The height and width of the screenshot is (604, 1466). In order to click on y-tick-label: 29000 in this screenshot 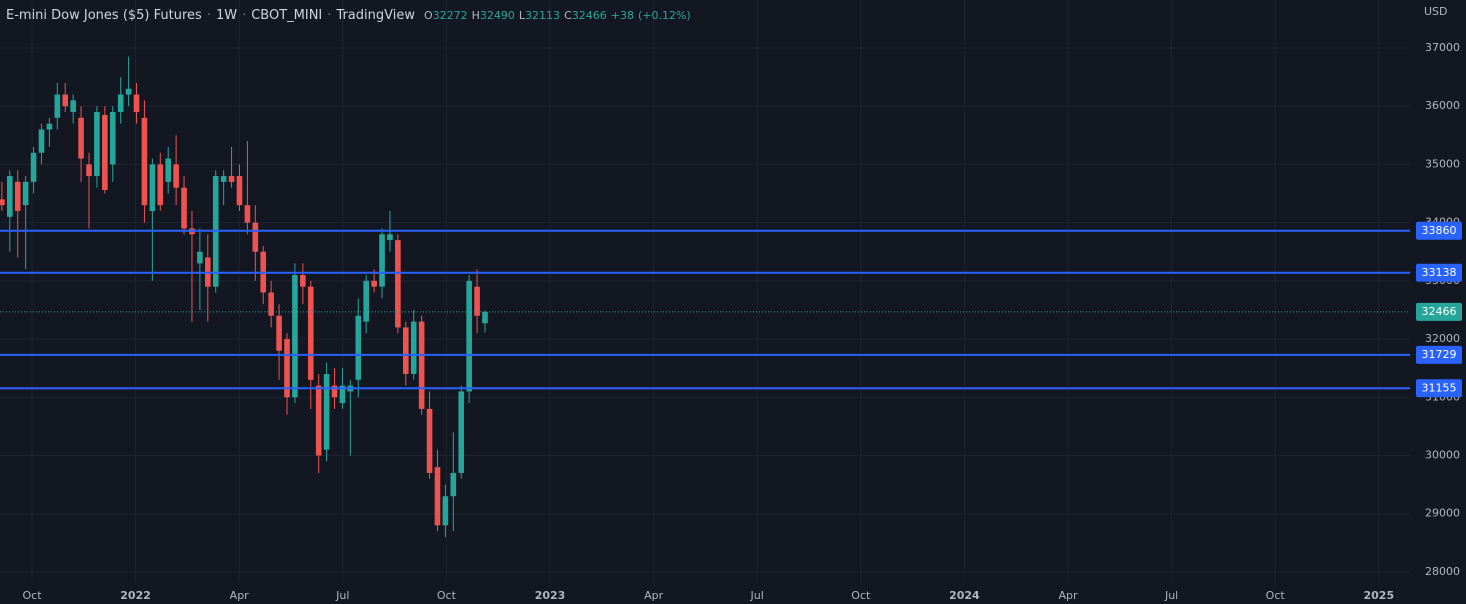, I will do `click(1442, 513)`.